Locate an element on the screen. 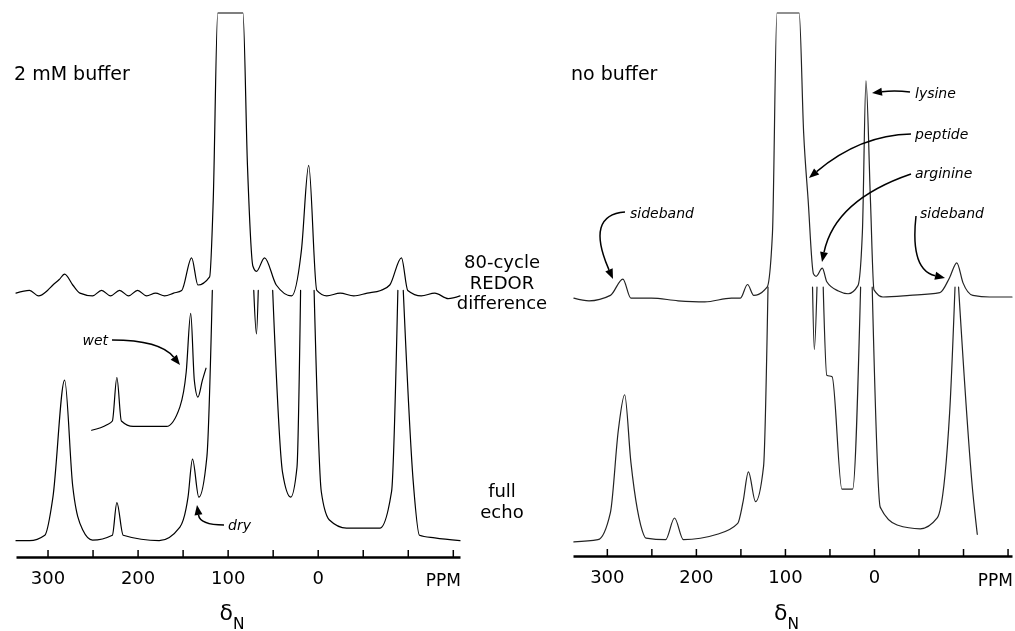 This screenshot has height=631, width=1015. annotation: wet is located at coordinates (95, 340).